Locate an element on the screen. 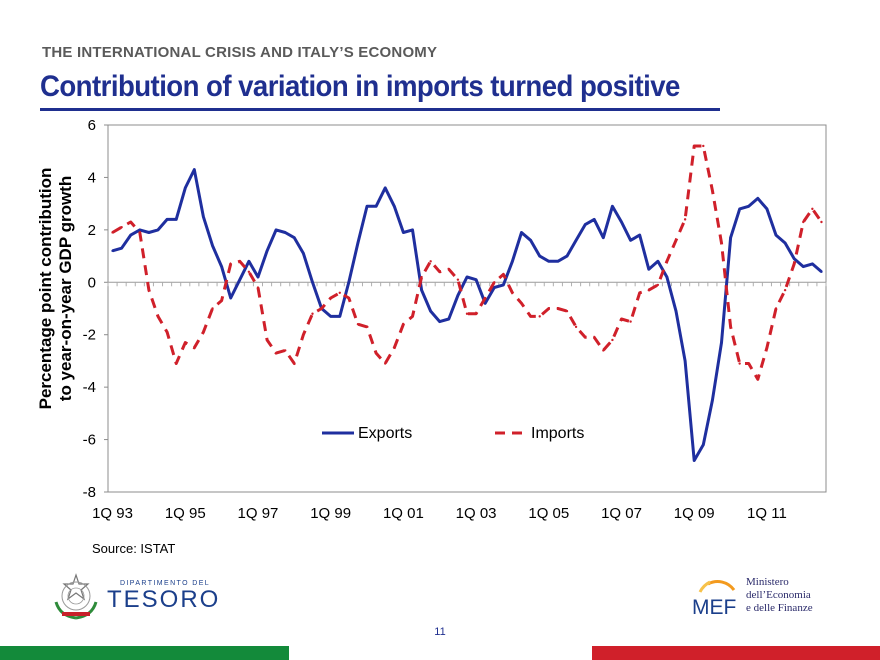  zero-line is located at coordinates (467, 284).